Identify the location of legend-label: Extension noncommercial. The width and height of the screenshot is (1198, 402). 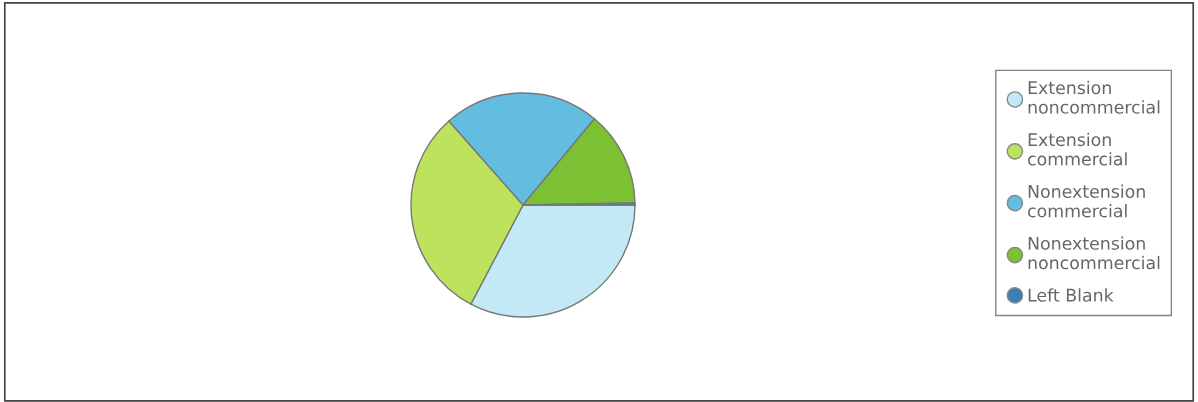
(1094, 97).